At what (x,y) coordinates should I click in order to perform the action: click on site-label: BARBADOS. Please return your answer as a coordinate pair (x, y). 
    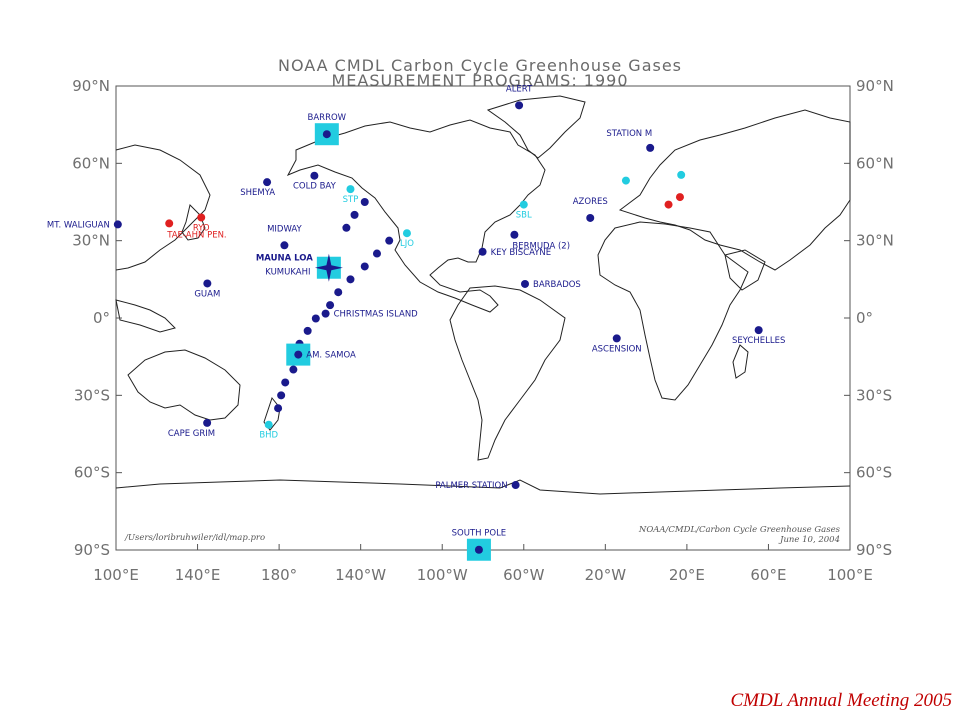
    Looking at the image, I should click on (557, 285).